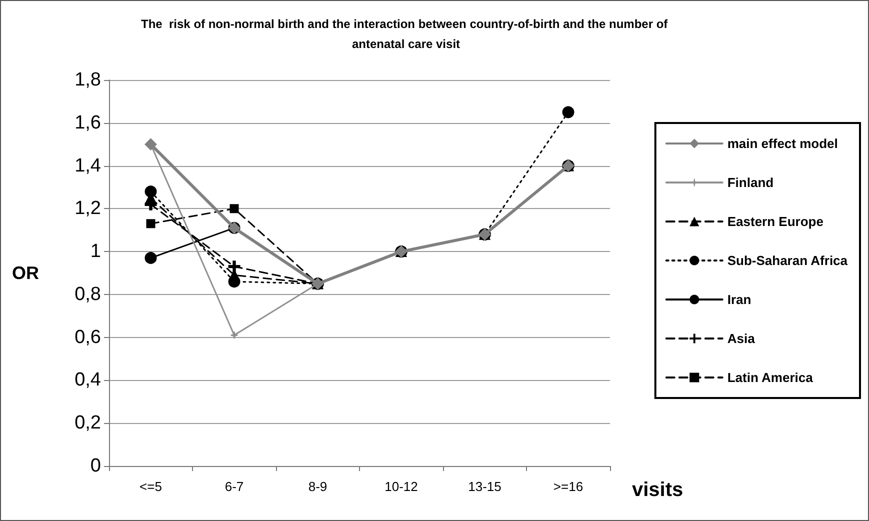 The width and height of the screenshot is (869, 521). Describe the element at coordinates (782, 143) in the screenshot. I see `legend-label: main effect model` at that location.